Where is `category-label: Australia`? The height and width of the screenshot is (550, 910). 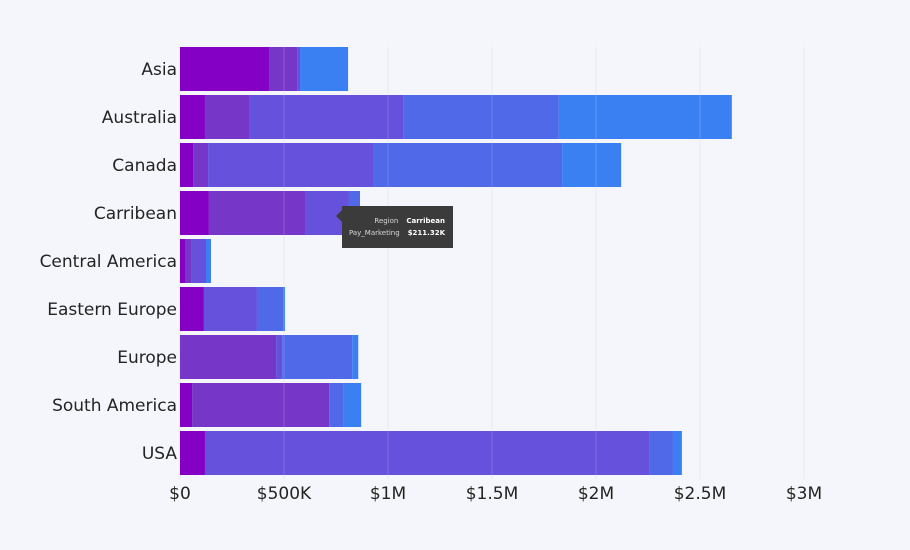 category-label: Australia is located at coordinates (139, 118).